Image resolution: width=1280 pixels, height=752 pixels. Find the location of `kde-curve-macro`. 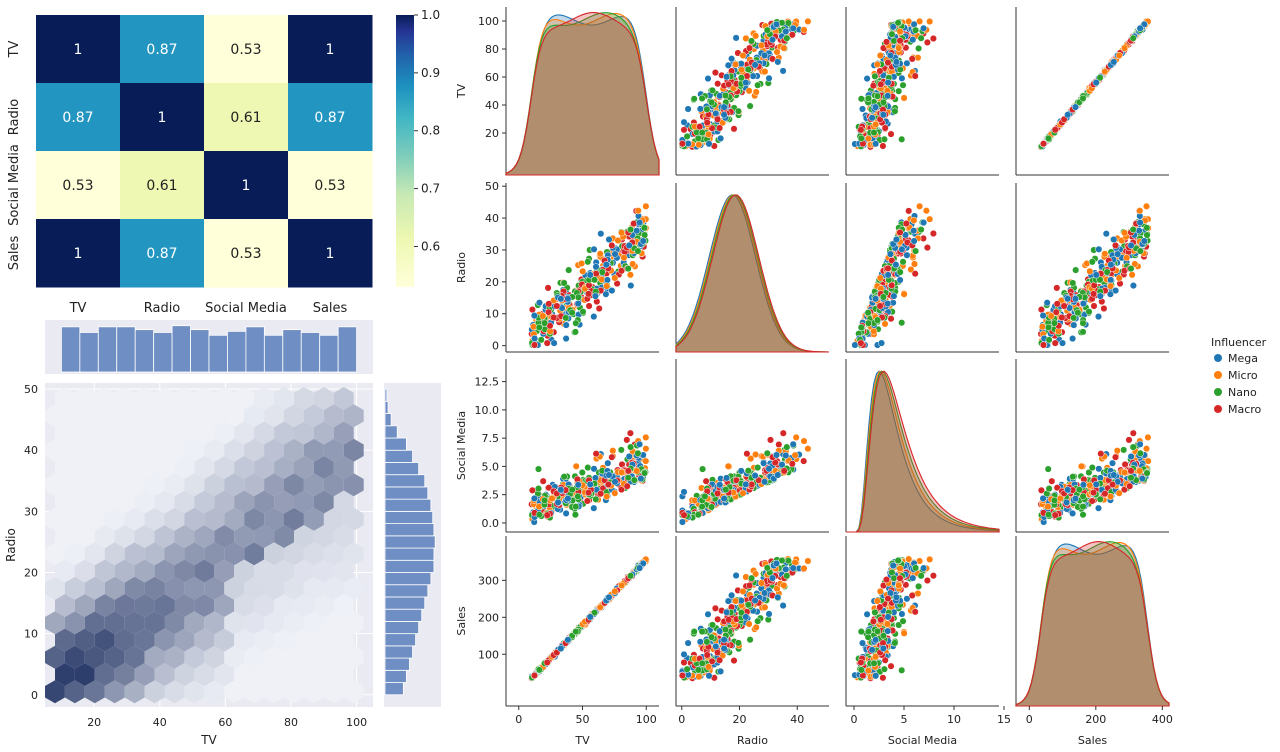

kde-curve-macro is located at coordinates (752, 273).